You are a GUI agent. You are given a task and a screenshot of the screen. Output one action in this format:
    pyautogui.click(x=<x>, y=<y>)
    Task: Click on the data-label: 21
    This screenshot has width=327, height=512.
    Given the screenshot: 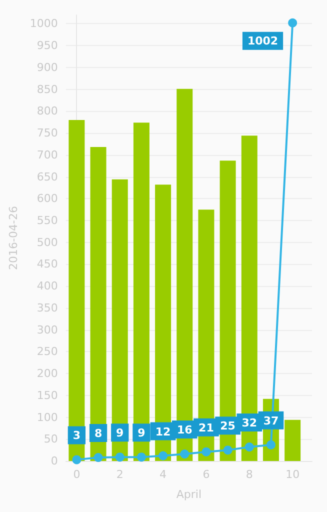 What is the action you would take?
    pyautogui.click(x=206, y=427)
    